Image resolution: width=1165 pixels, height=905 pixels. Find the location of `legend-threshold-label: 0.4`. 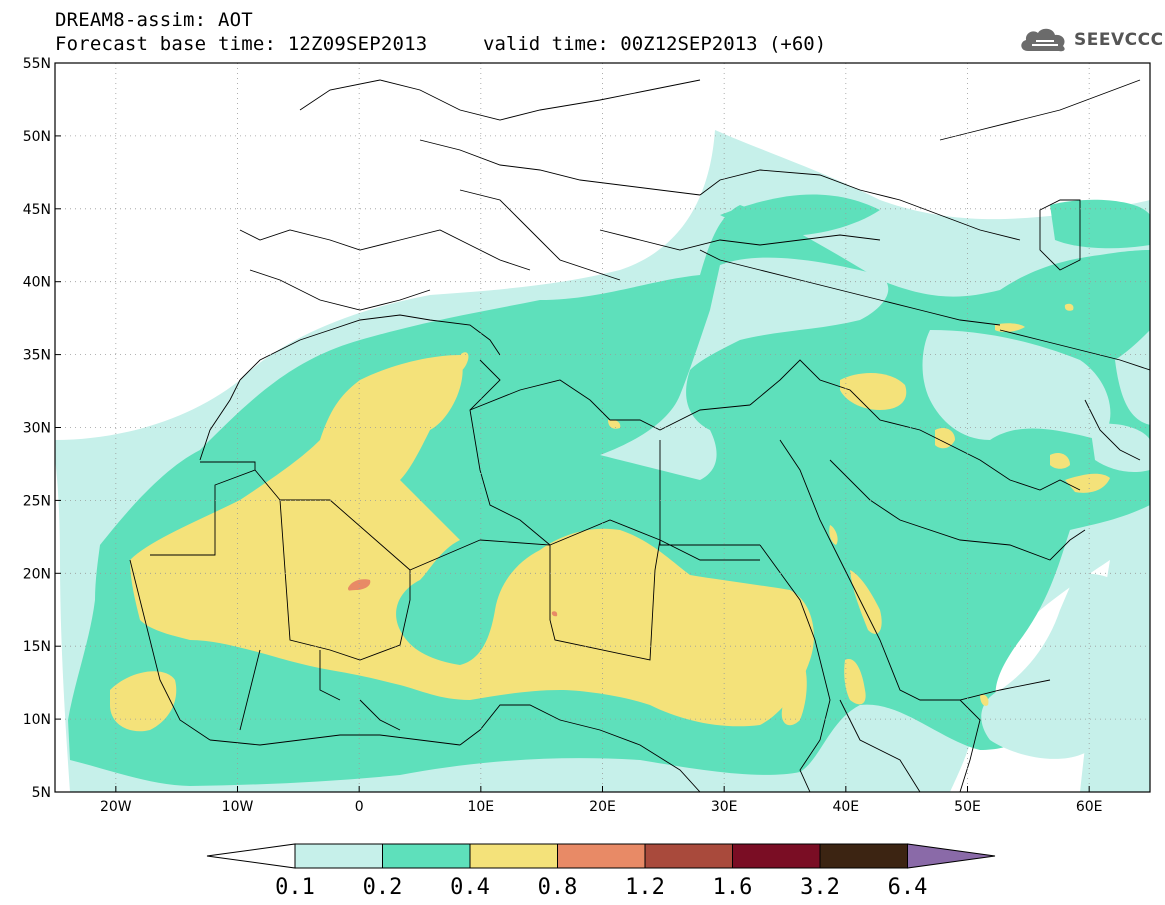

legend-threshold-label: 0.4 is located at coordinates (470, 887).